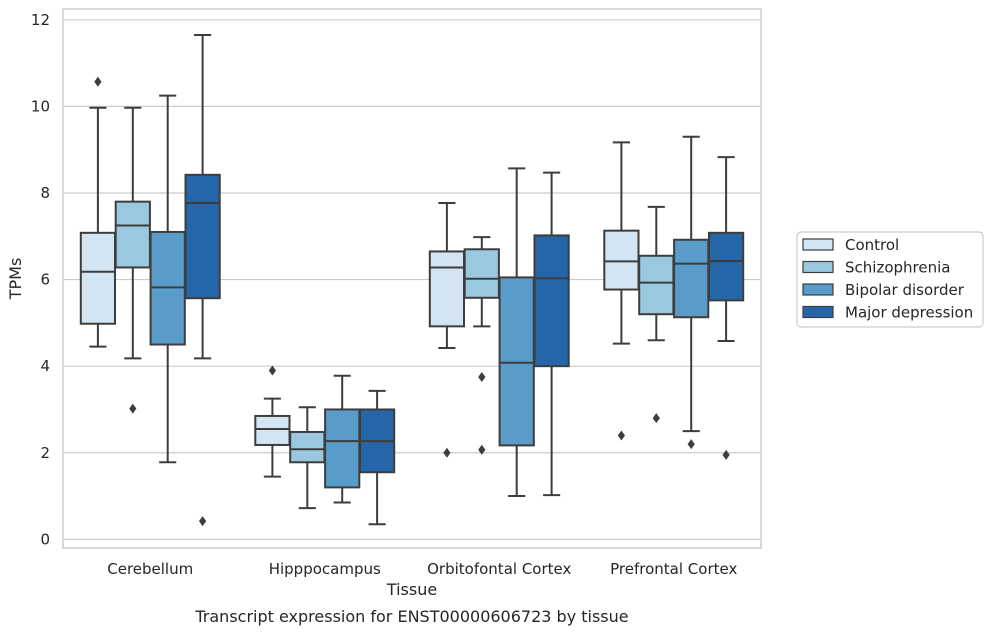 Image resolution: width=992 pixels, height=634 pixels. What do you see at coordinates (45, 539) in the screenshot?
I see `y-tick-label: 0` at bounding box center [45, 539].